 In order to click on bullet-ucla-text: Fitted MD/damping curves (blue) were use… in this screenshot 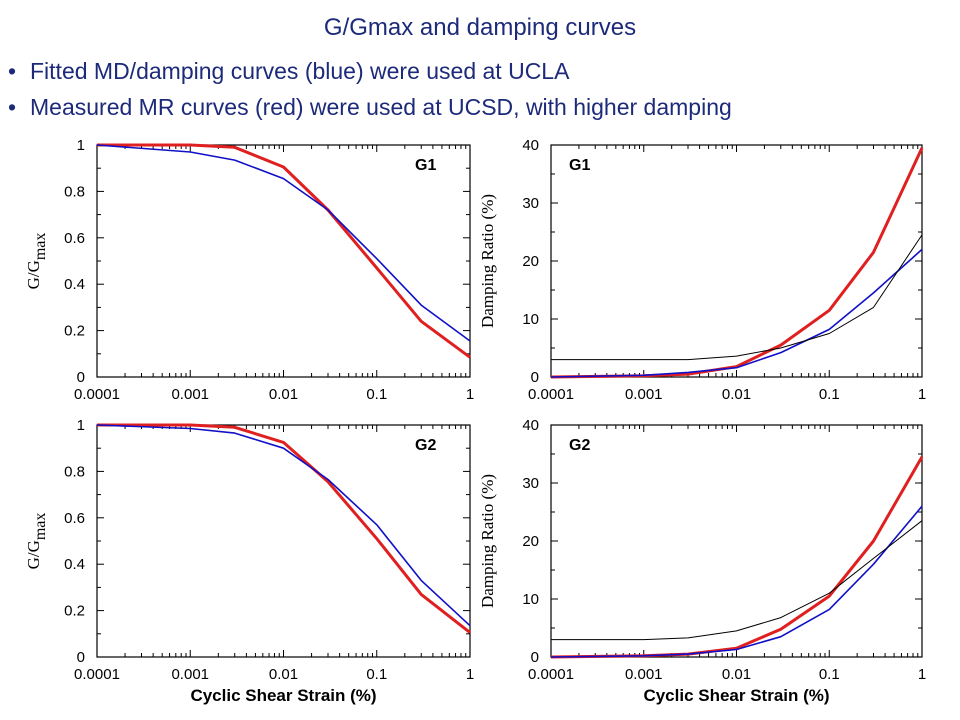, I will do `click(300, 71)`.